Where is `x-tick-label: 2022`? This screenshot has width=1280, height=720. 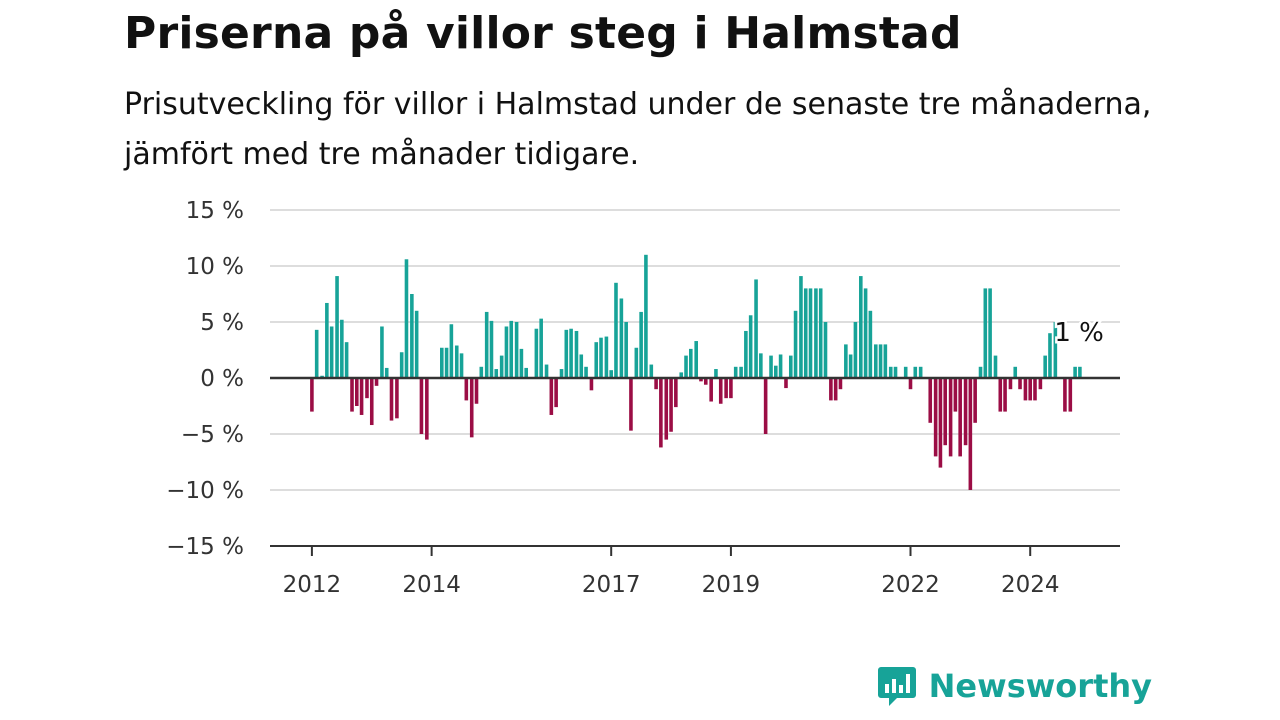
x-tick-label: 2022 is located at coordinates (910, 585).